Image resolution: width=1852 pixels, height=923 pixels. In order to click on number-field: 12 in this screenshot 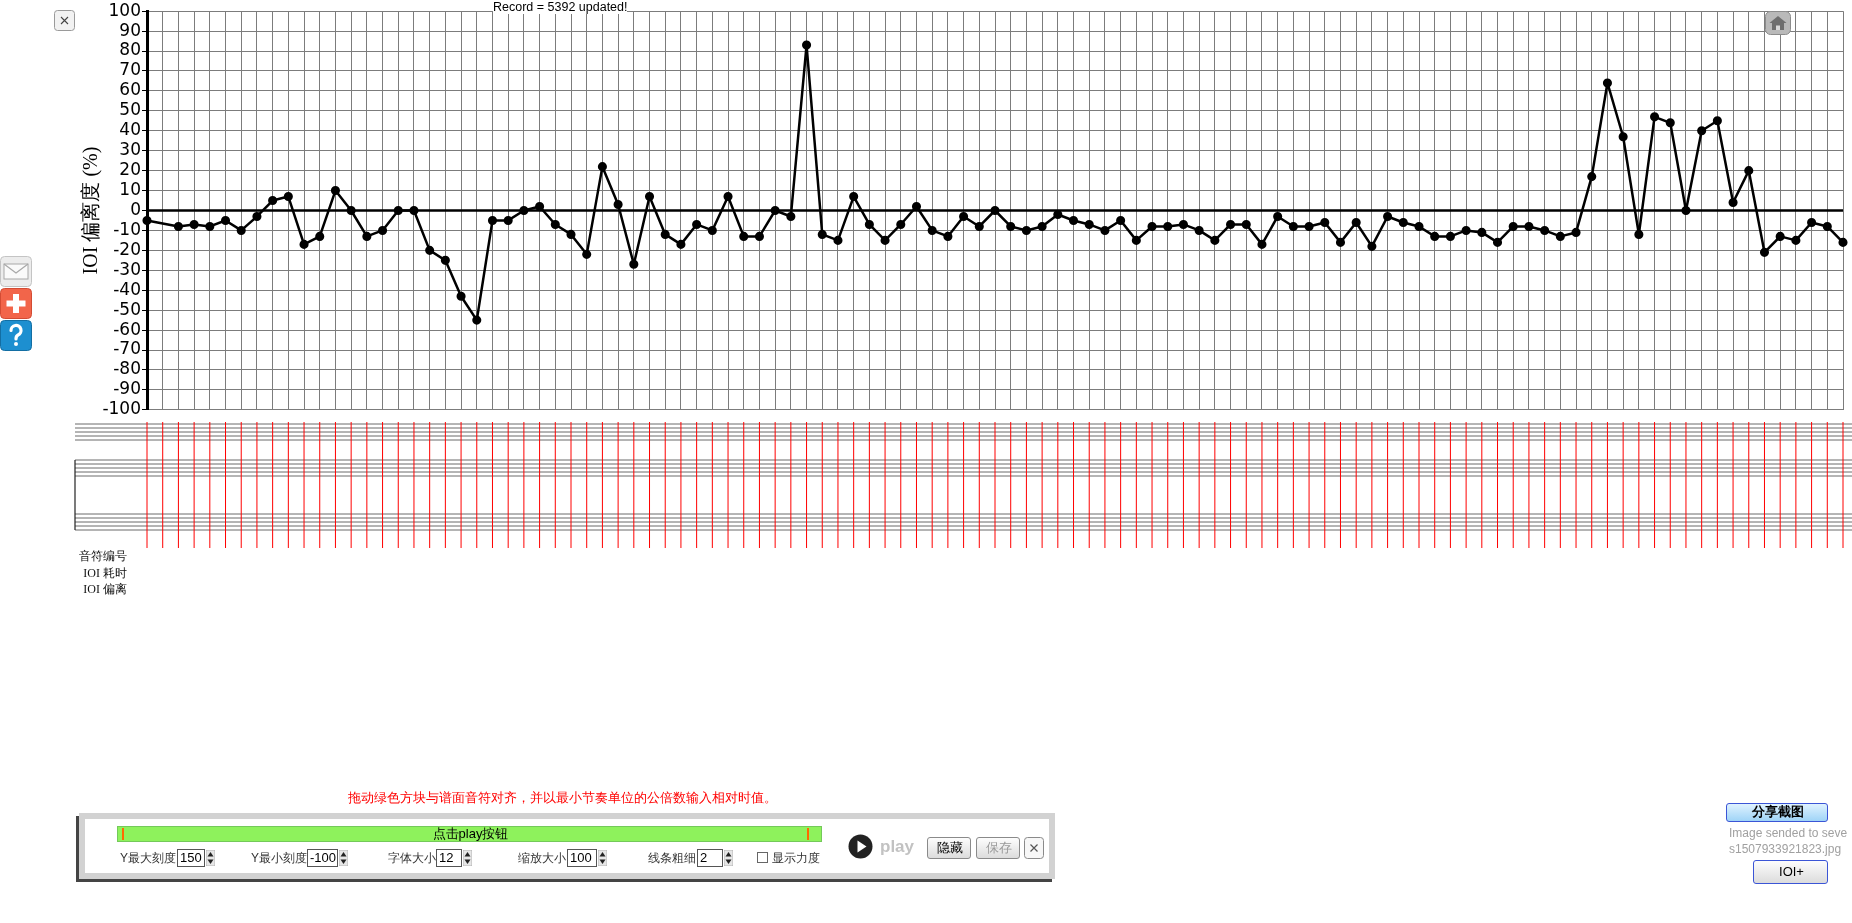, I will do `click(449, 858)`.